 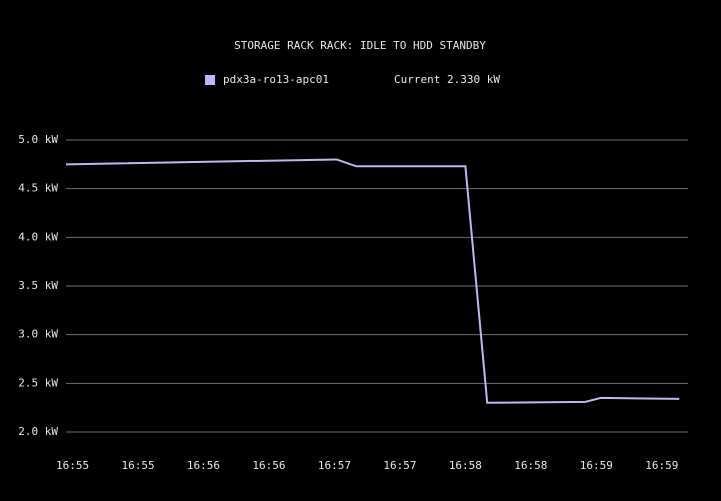 What do you see at coordinates (210, 80) in the screenshot?
I see `legend-swatch` at bounding box center [210, 80].